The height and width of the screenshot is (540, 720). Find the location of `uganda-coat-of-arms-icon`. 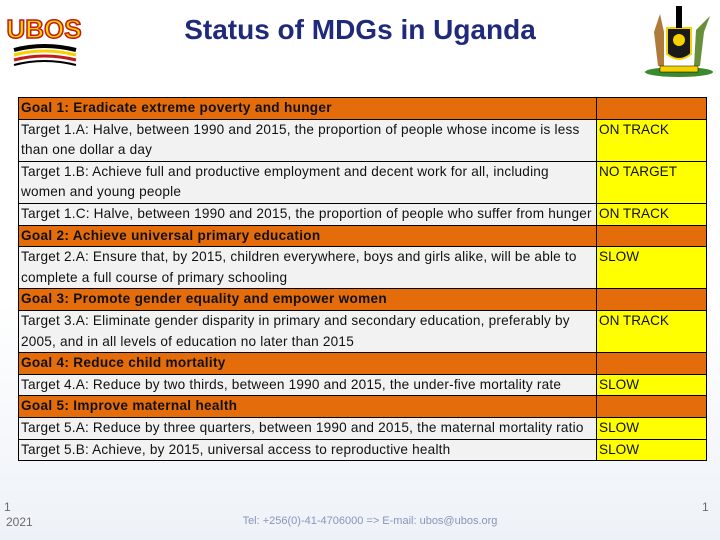

uganda-coat-of-arms-icon is located at coordinates (679, 41).